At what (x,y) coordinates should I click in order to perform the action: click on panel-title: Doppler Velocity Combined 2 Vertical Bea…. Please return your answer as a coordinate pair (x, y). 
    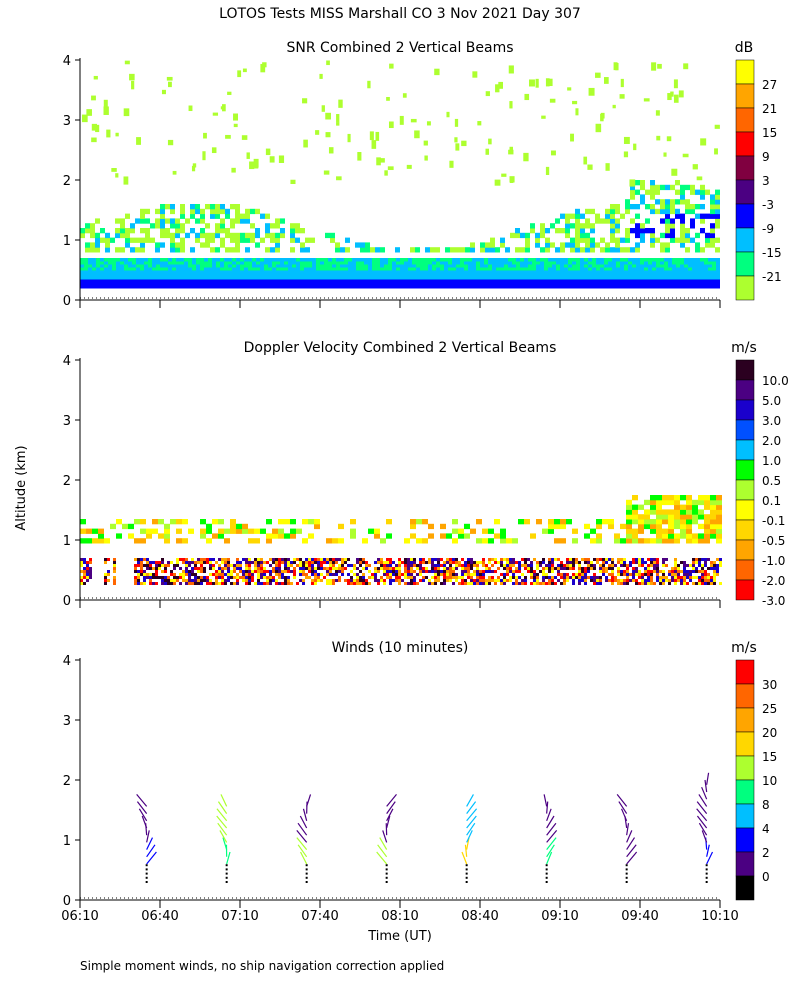
    Looking at the image, I should click on (400, 348).